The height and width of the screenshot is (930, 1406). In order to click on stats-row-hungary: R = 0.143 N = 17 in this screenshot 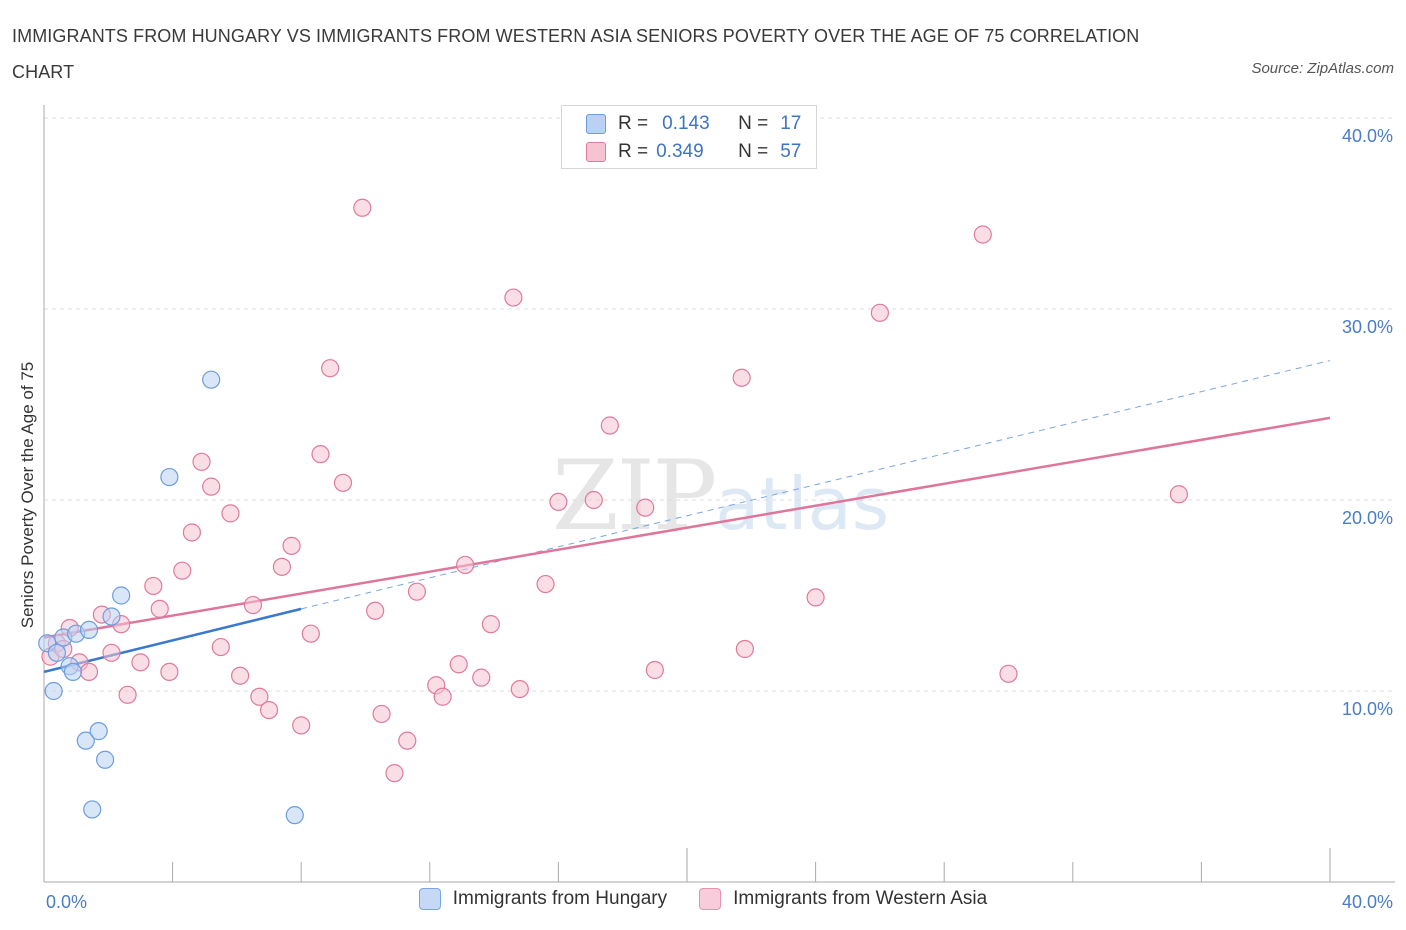, I will do `click(693, 124)`.